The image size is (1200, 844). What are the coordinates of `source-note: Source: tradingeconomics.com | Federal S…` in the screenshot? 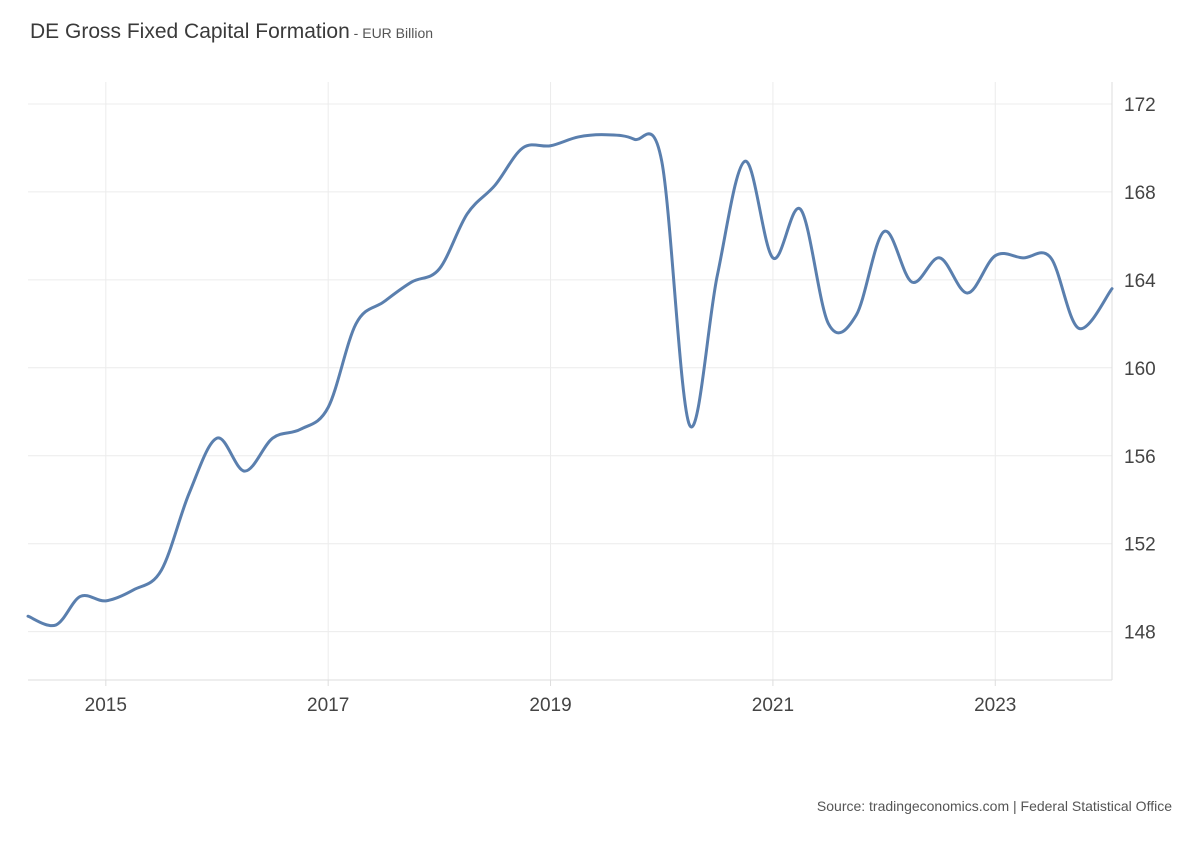 It's located at (994, 806).